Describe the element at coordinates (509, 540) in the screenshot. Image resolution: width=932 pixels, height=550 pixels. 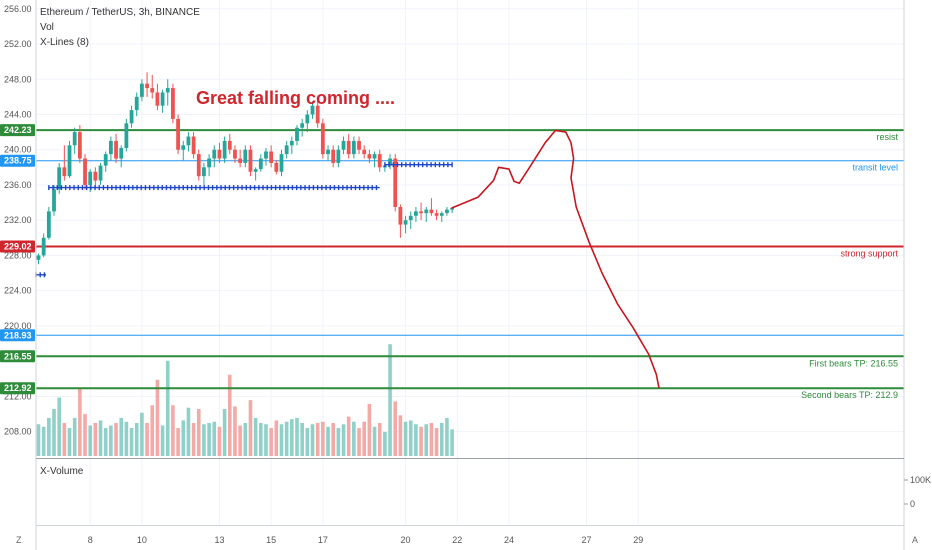
I see `time-tick-label: 24` at that location.